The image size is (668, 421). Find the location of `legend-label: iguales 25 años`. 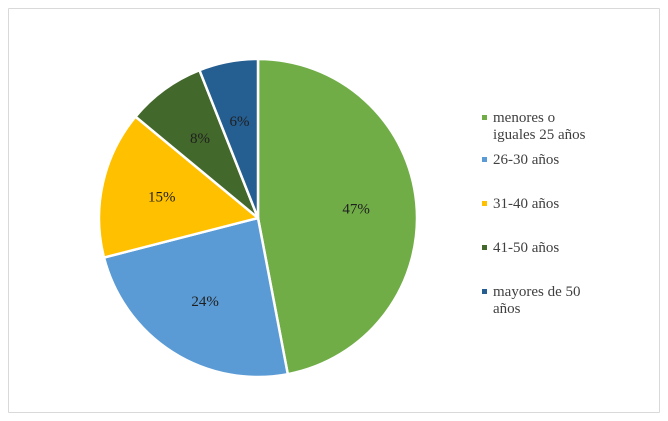

legend-label: iguales 25 años is located at coordinates (539, 135).